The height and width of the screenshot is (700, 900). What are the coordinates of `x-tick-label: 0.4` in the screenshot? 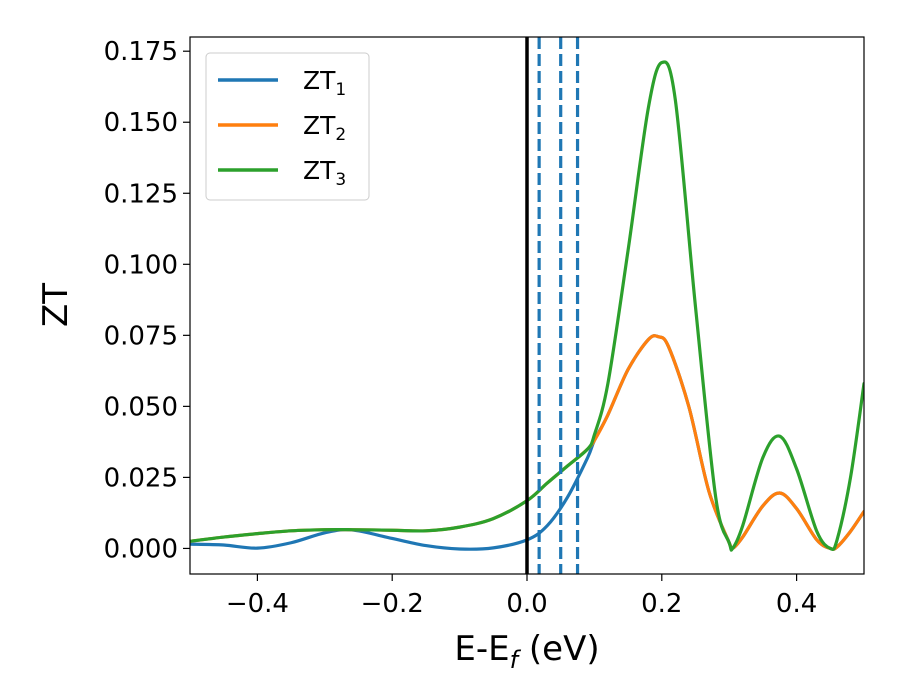 It's located at (796, 604).